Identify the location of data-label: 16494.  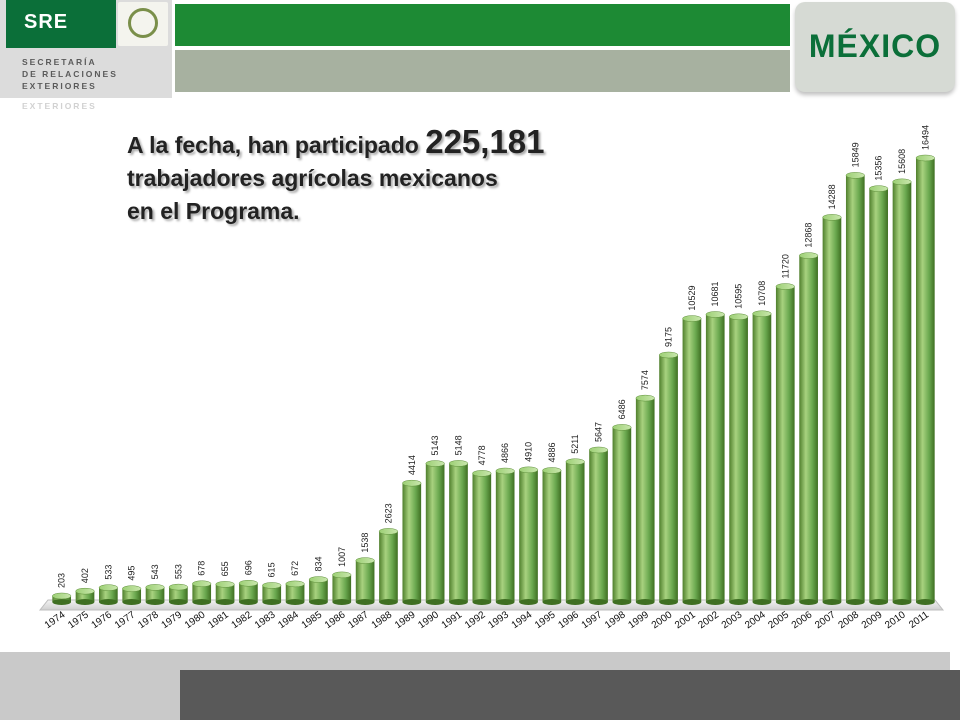
(925, 137).